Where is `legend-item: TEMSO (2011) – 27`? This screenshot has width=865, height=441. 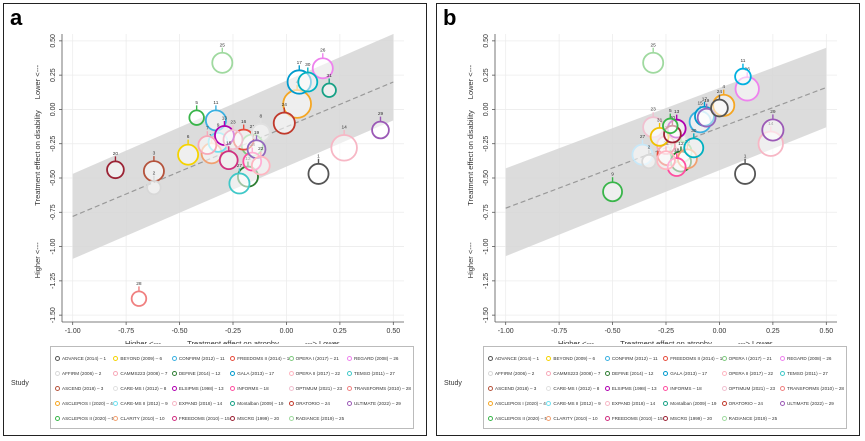
legend-item: TEMSO (2011) – 27 is located at coordinates (379, 373).